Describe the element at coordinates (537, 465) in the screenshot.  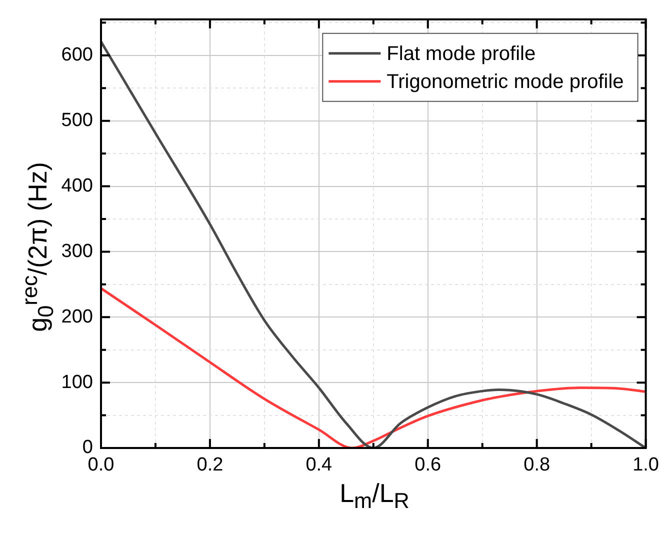
I see `x-tick-label: 0.8` at that location.